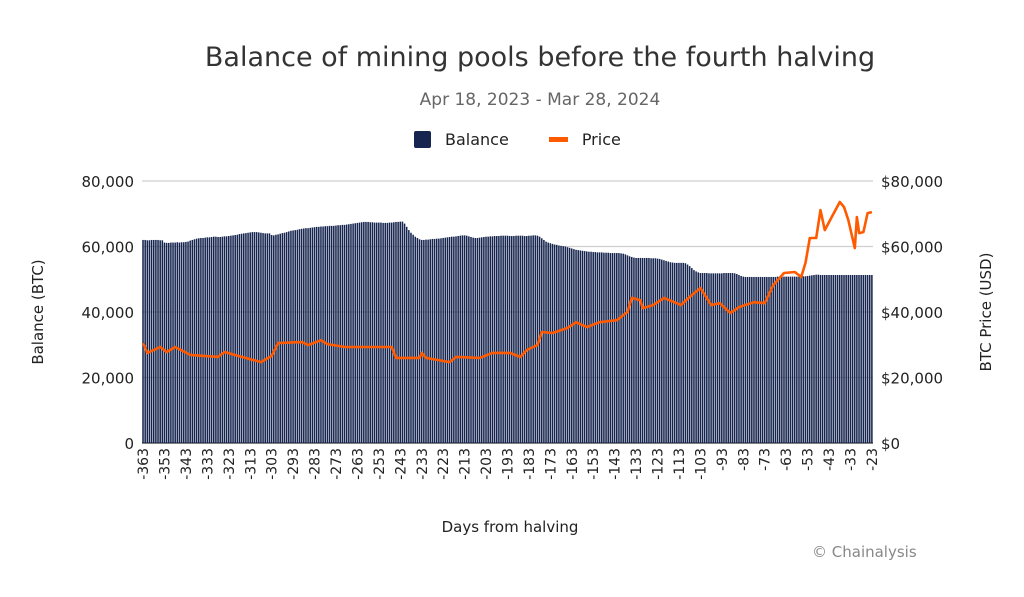 This screenshot has width=1024, height=597. I want to click on x-tick-label: -73, so click(766, 459).